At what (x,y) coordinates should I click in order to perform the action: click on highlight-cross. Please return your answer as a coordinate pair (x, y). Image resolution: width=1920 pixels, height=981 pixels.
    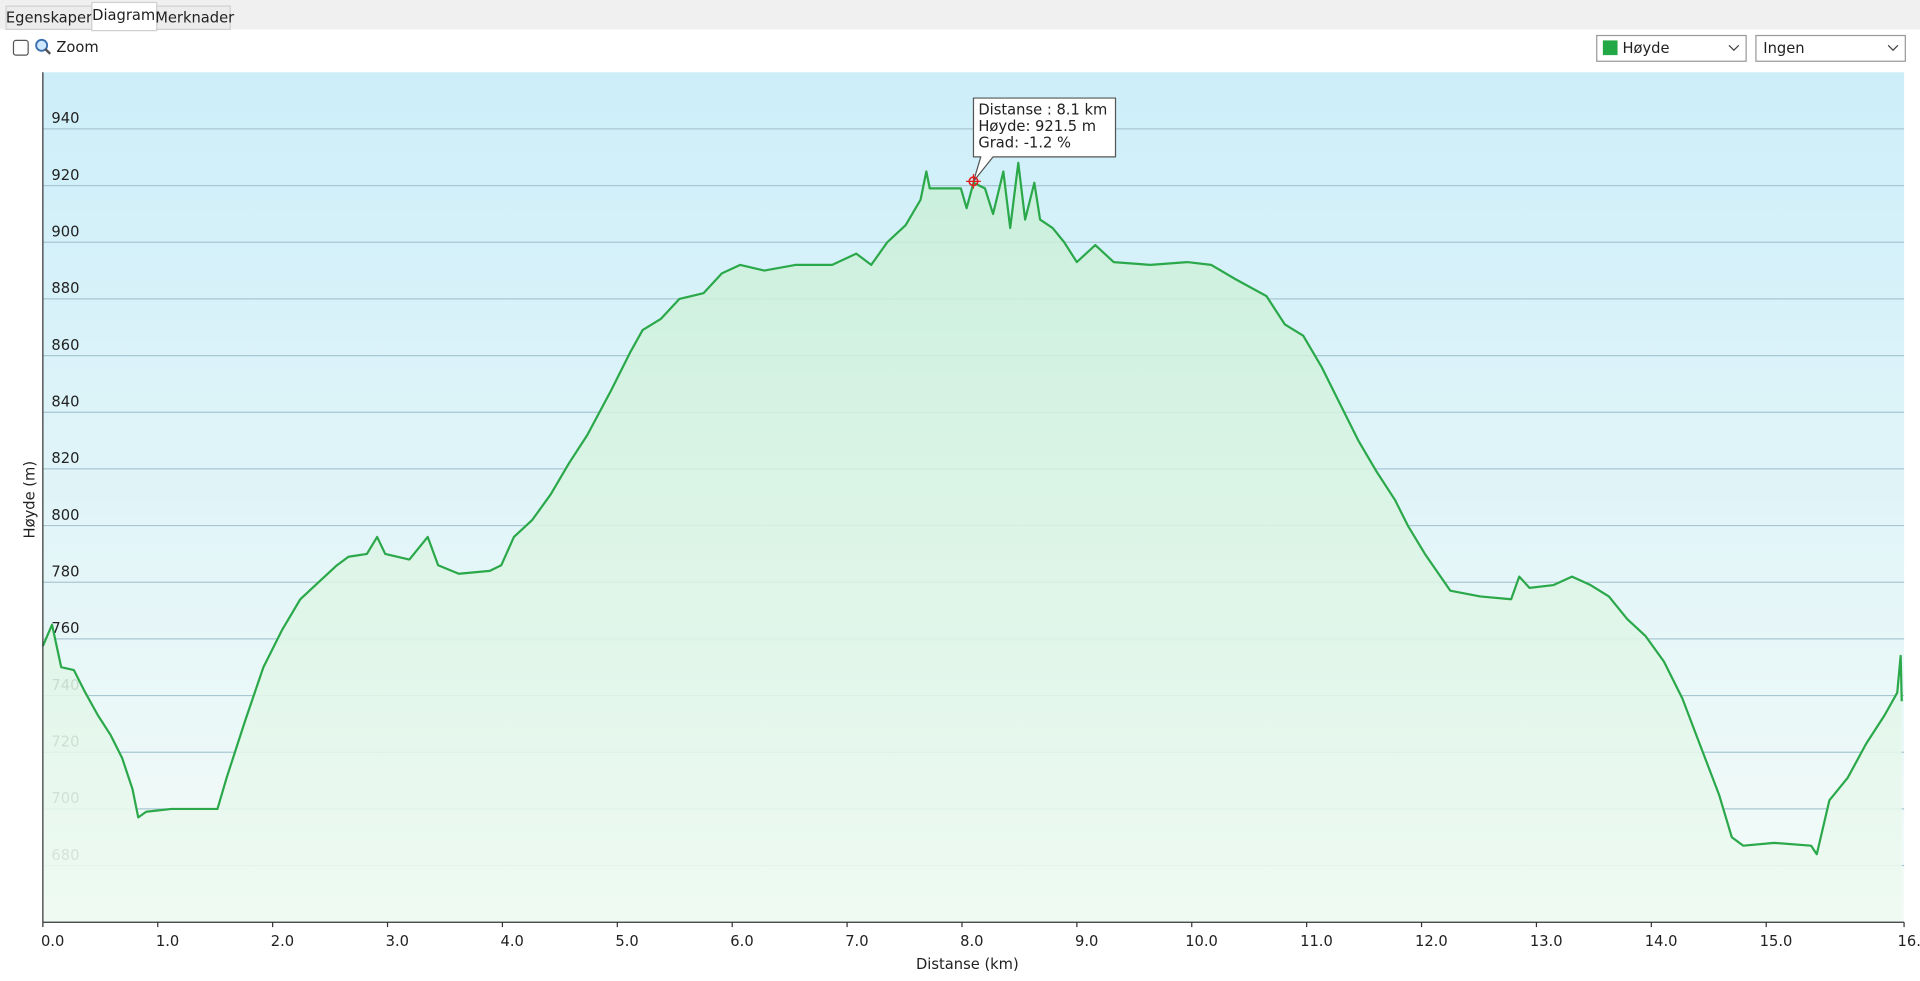
    Looking at the image, I should click on (973, 181).